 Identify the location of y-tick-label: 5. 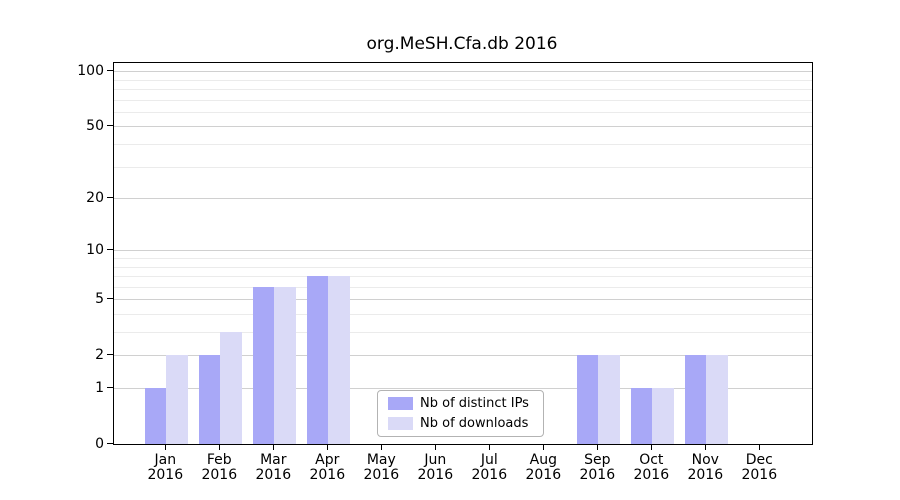
(99, 298).